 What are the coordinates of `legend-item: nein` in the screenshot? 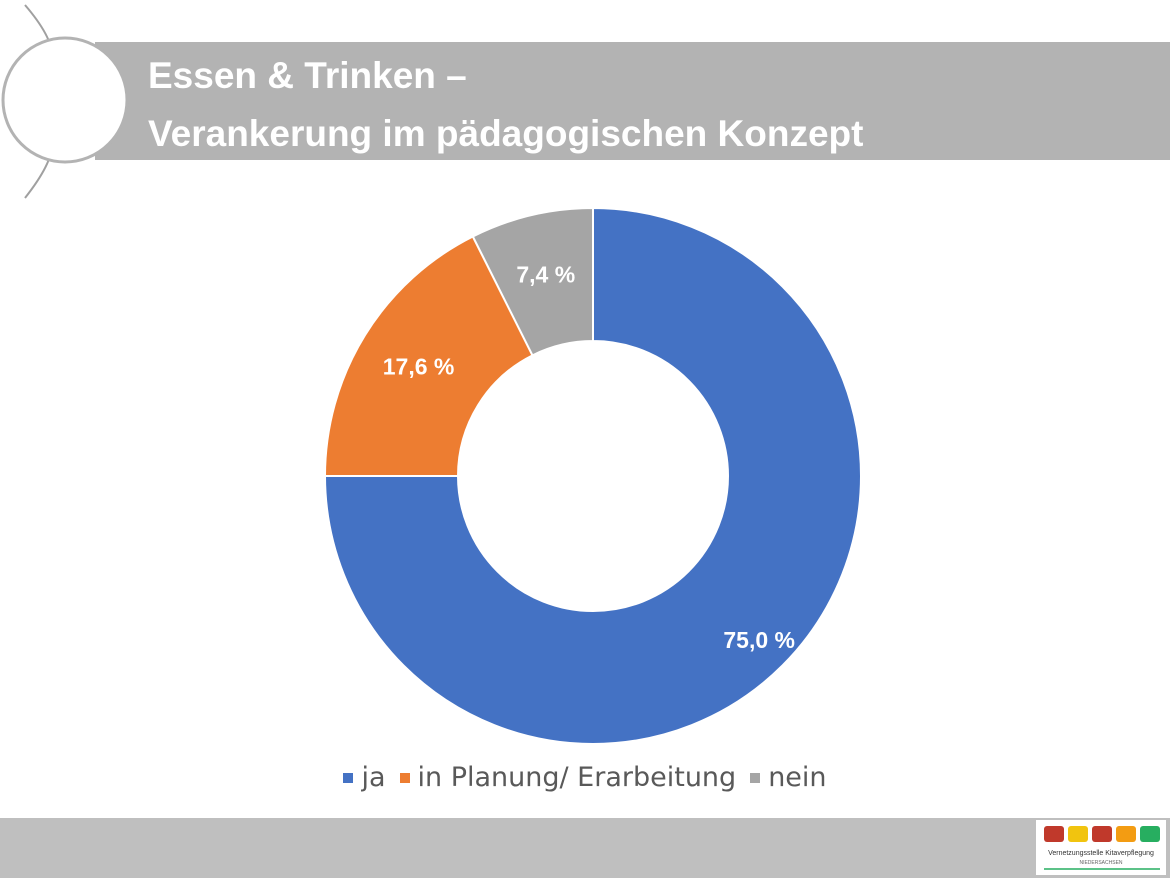 It's located at (788, 777).